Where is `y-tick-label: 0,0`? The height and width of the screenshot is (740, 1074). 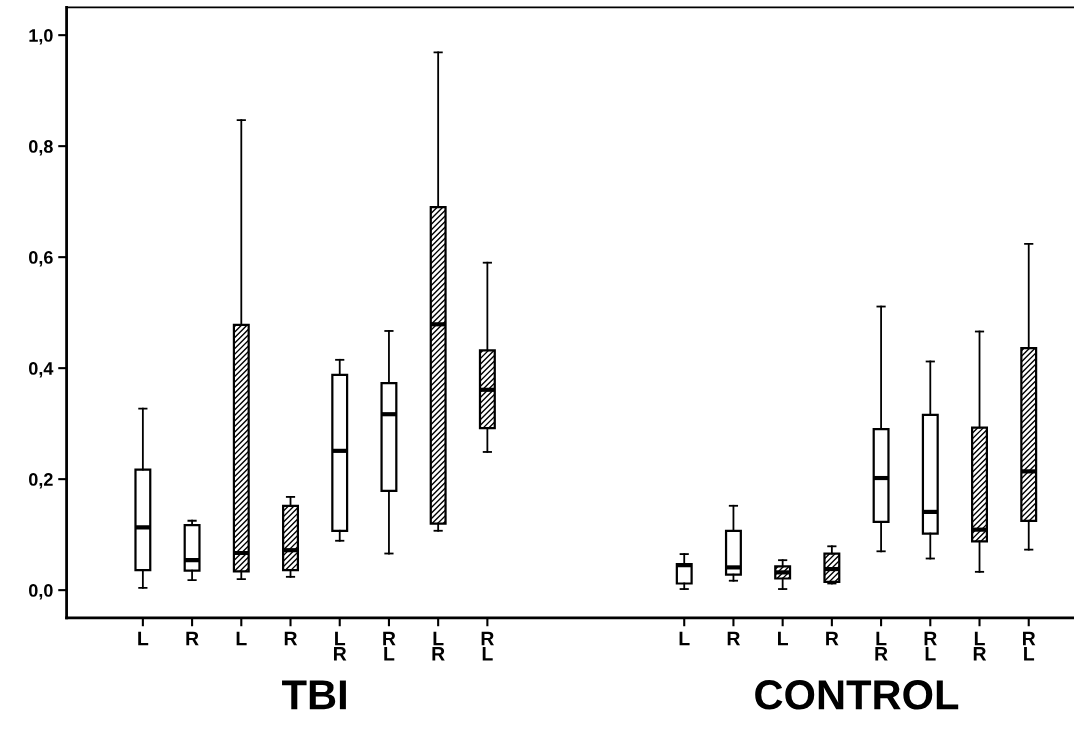 y-tick-label: 0,0 is located at coordinates (41, 592).